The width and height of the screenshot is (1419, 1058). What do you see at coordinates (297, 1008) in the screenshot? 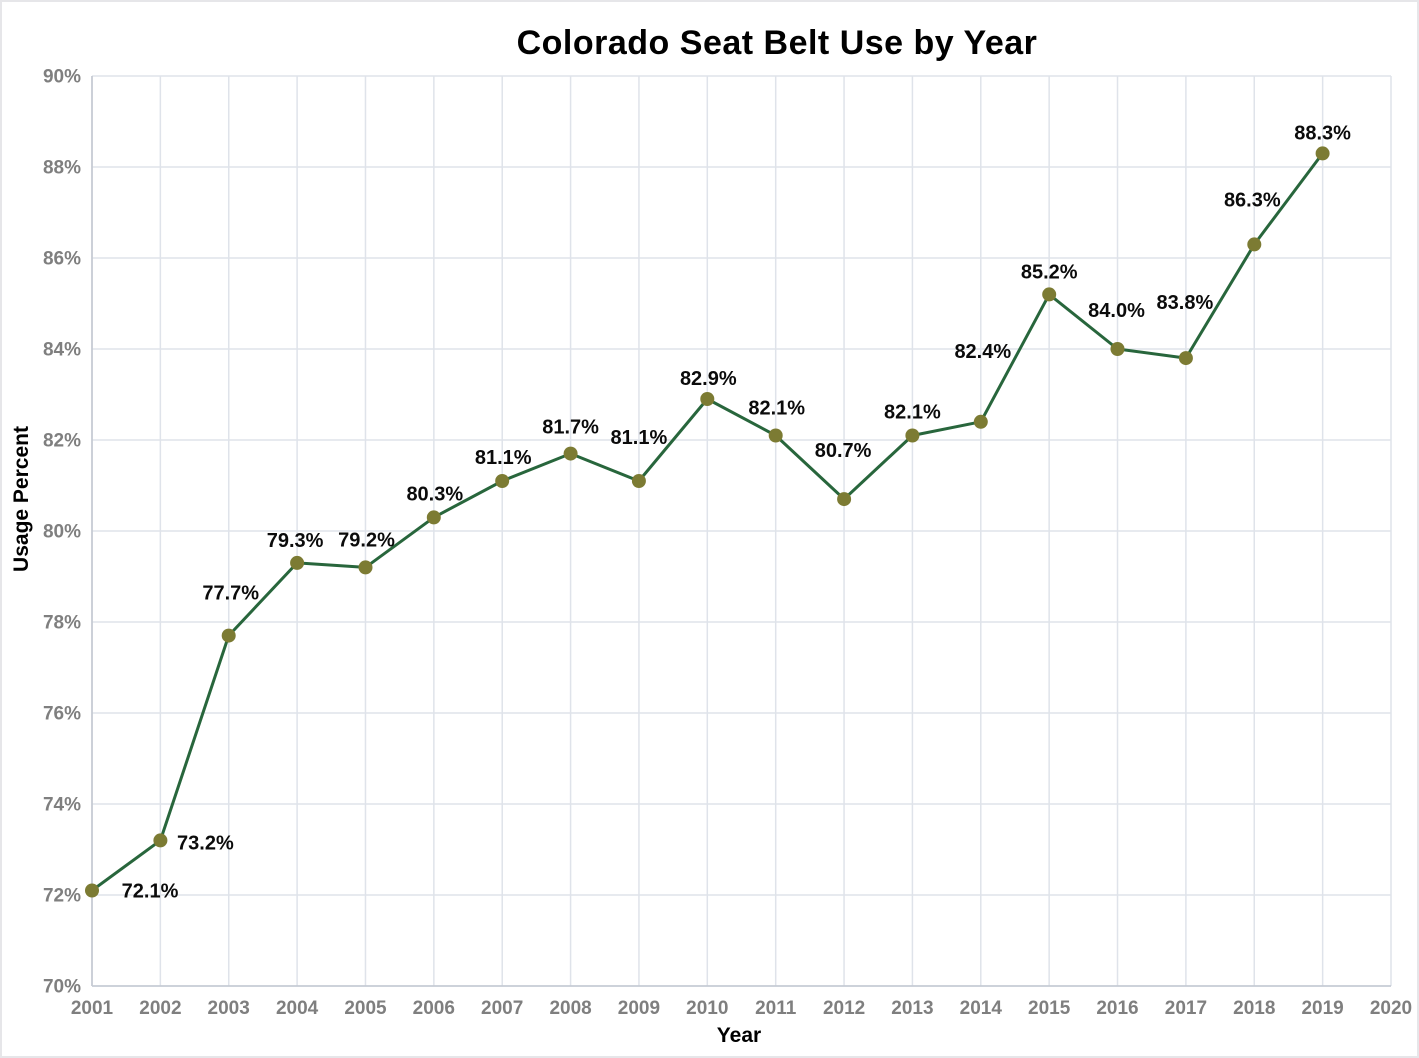
I see `x-tick-label: 2004` at bounding box center [297, 1008].